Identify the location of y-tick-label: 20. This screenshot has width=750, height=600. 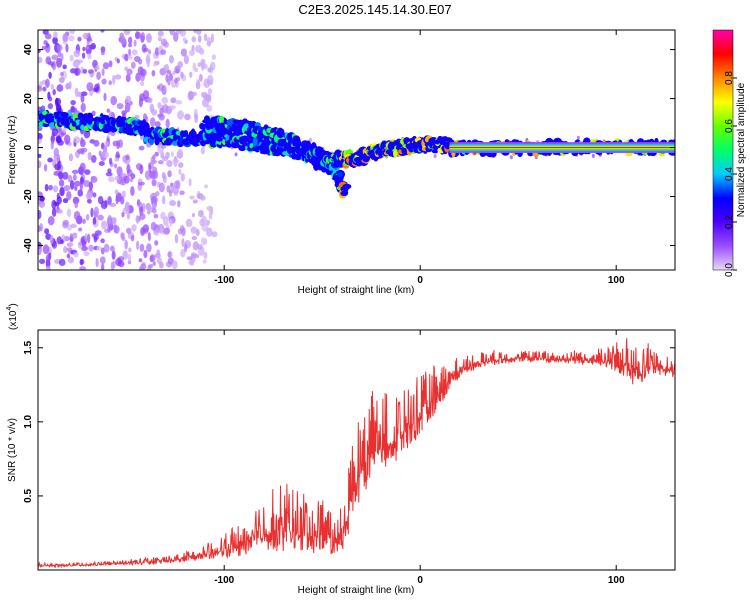
(28, 99).